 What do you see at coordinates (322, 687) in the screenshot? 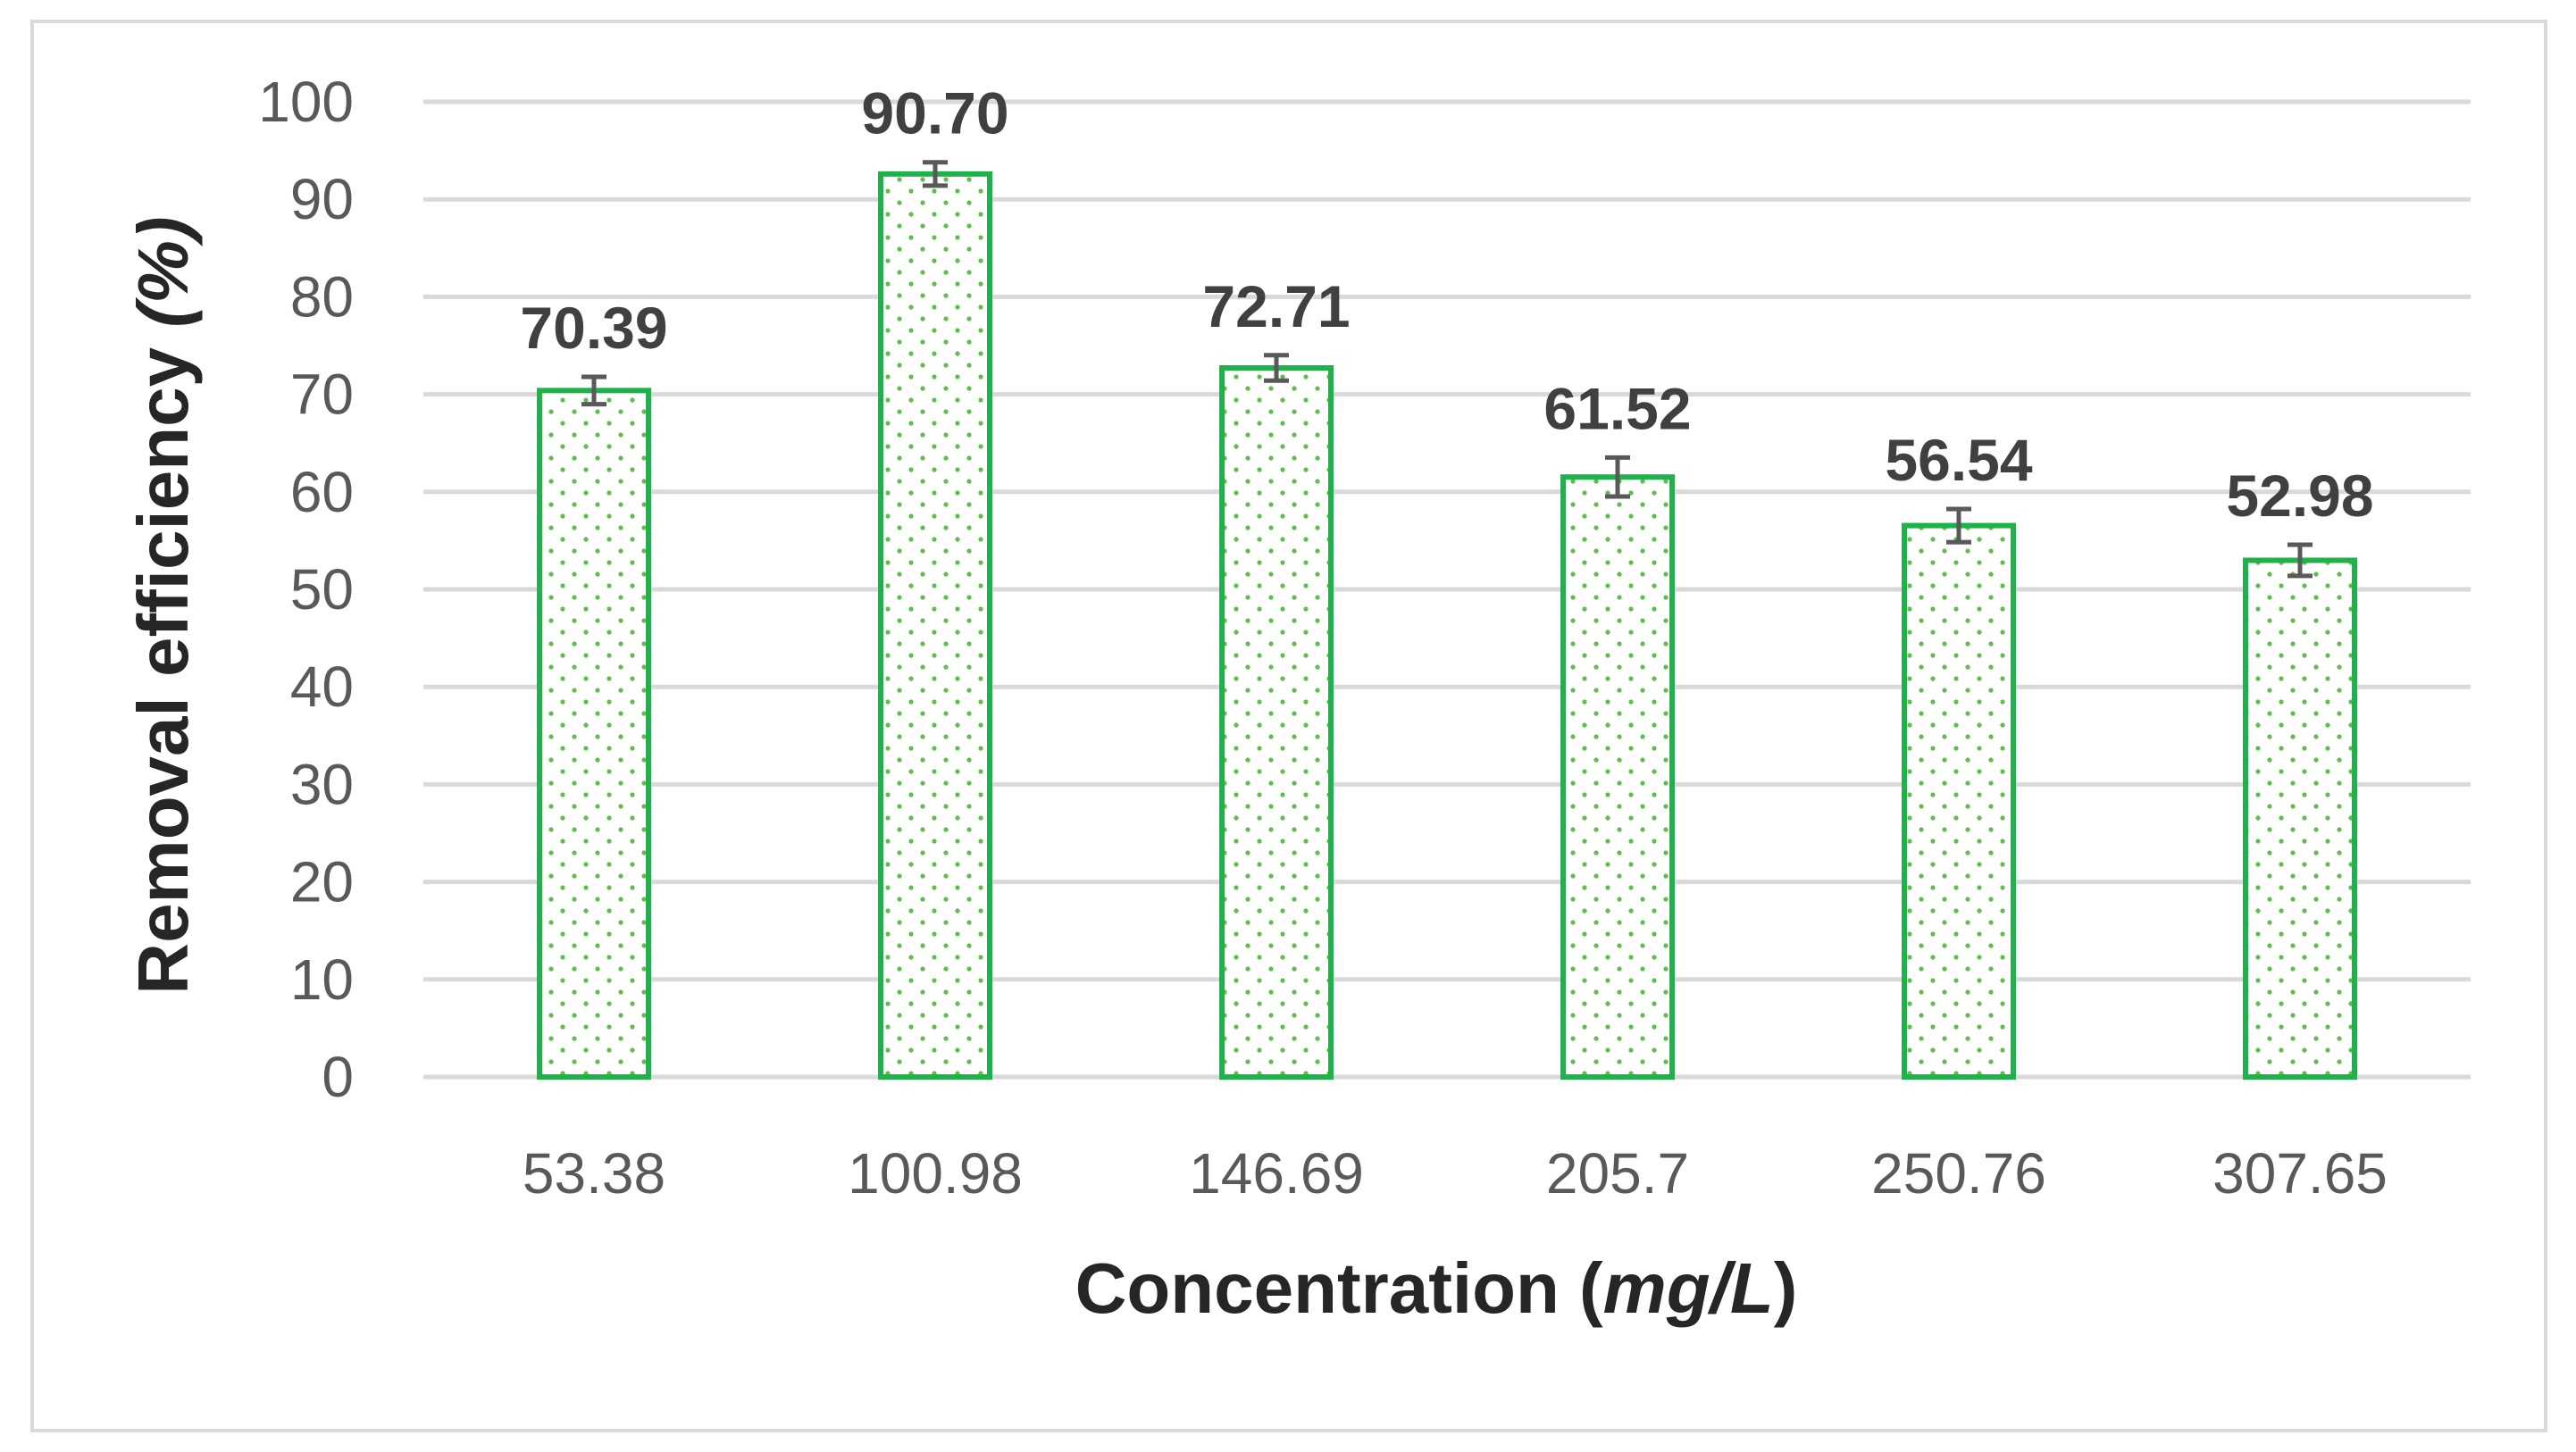
I see `y-tick-label: 40` at bounding box center [322, 687].